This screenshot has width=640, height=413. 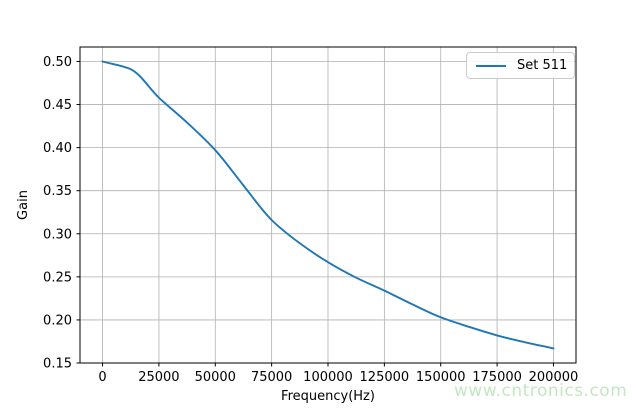 What do you see at coordinates (102, 377) in the screenshot?
I see `x-tick-label: 0` at bounding box center [102, 377].